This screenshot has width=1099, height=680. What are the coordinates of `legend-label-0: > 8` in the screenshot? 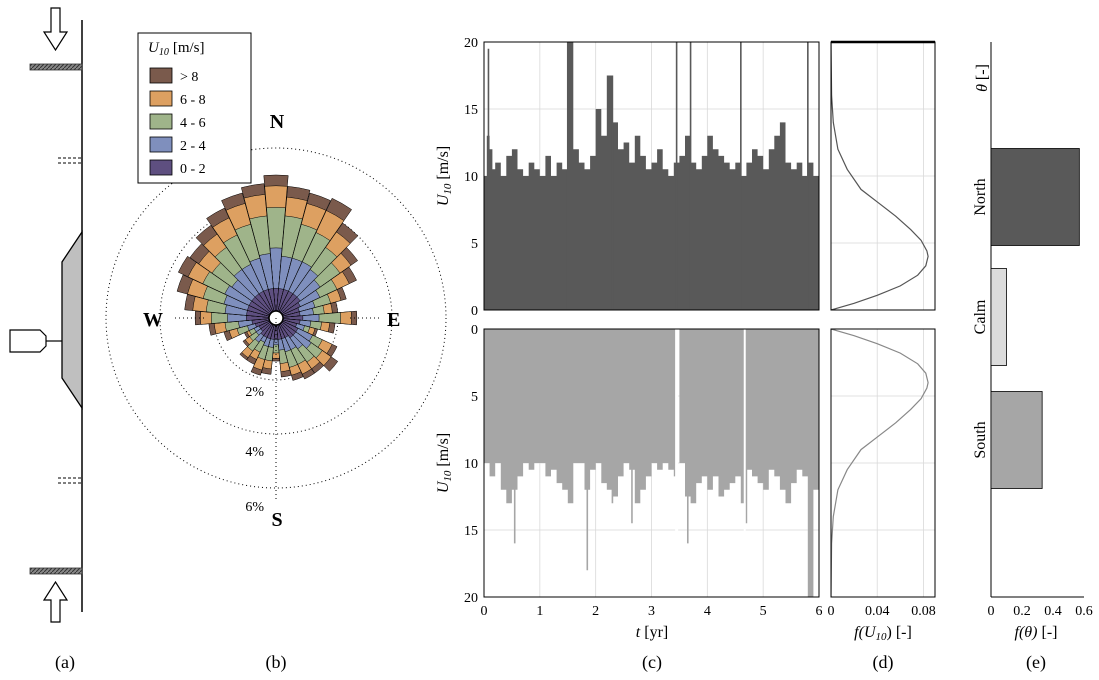 It's located at (189, 77).